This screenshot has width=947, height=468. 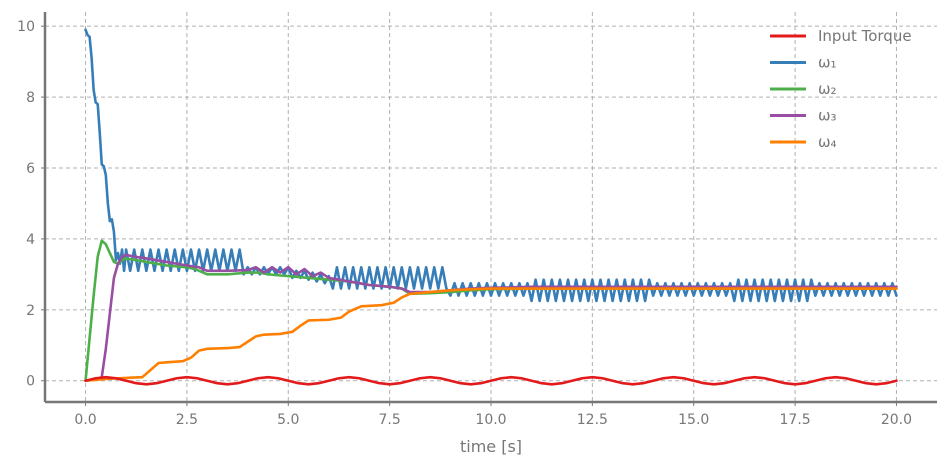 What do you see at coordinates (85, 420) in the screenshot?
I see `x-tick-label: 0.0` at bounding box center [85, 420].